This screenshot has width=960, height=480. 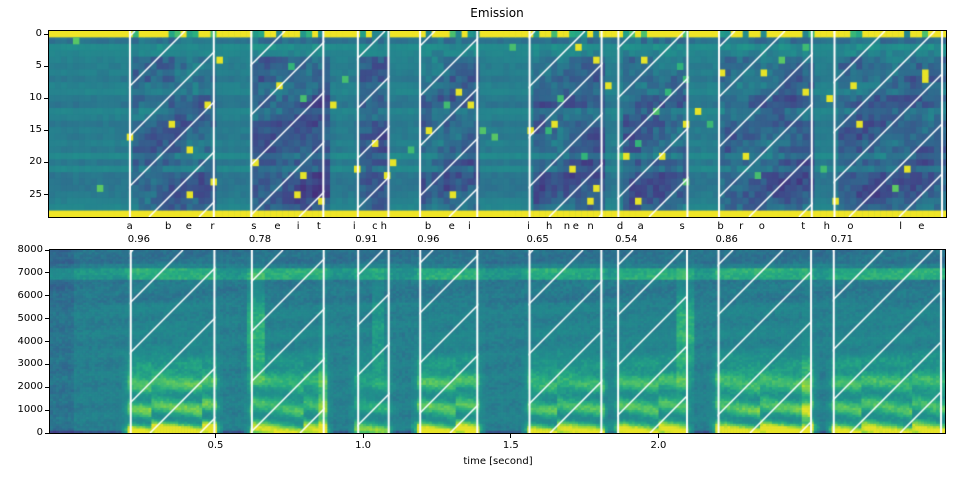 I want to click on emission-ytick-label: 15, so click(x=35, y=130).